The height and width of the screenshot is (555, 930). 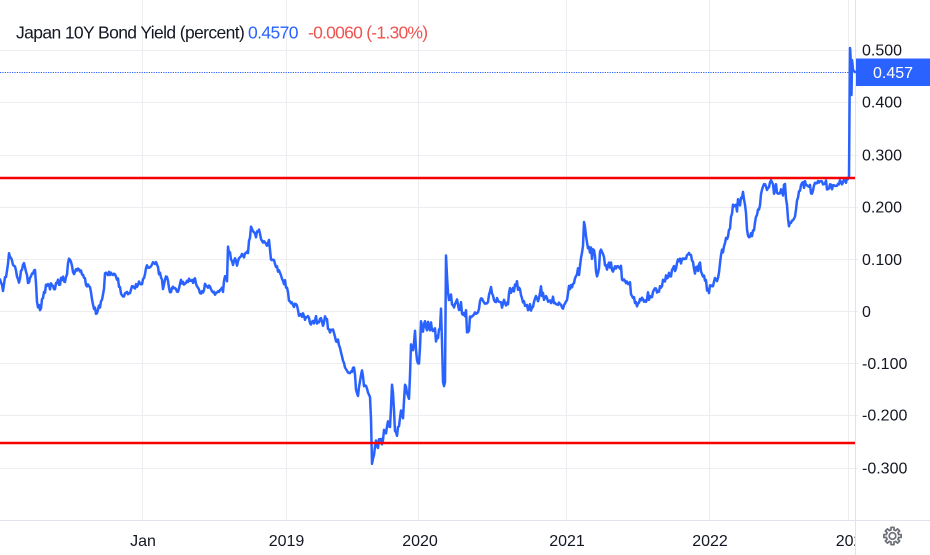 I want to click on svg-text: 0.200, so click(x=882, y=208).